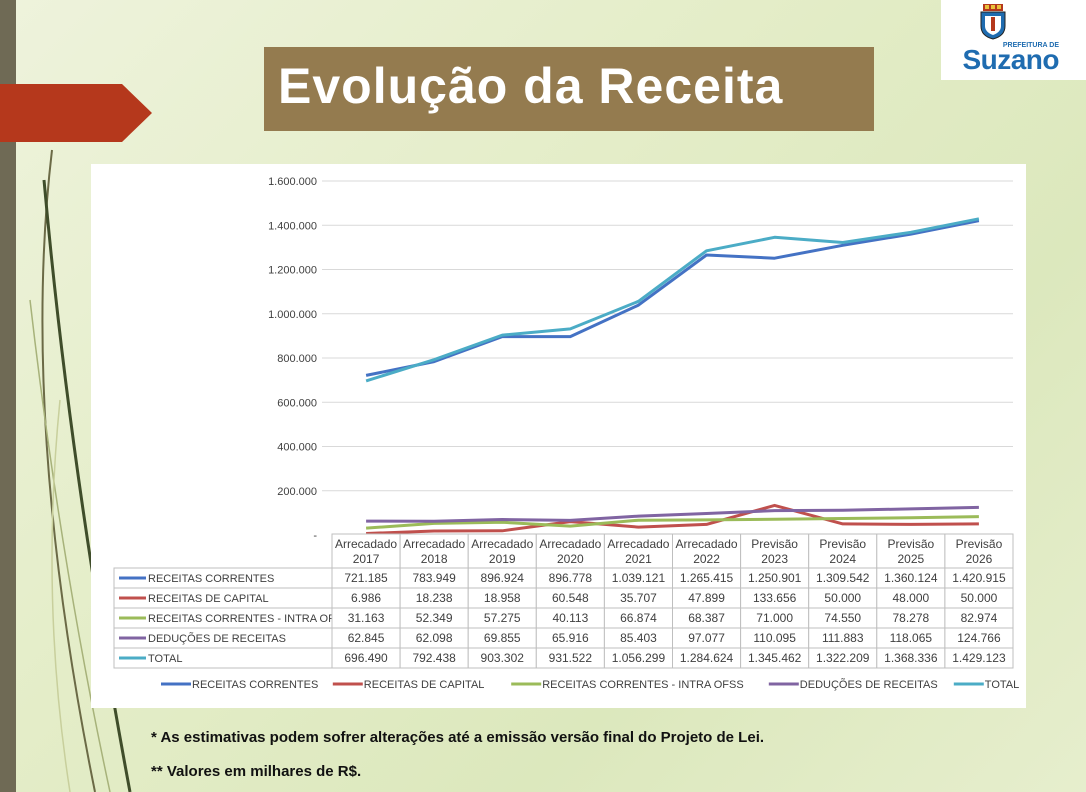 Image resolution: width=1086 pixels, height=792 pixels. Describe the element at coordinates (366, 618) in the screenshot. I see `data-label: 31.163` at that location.